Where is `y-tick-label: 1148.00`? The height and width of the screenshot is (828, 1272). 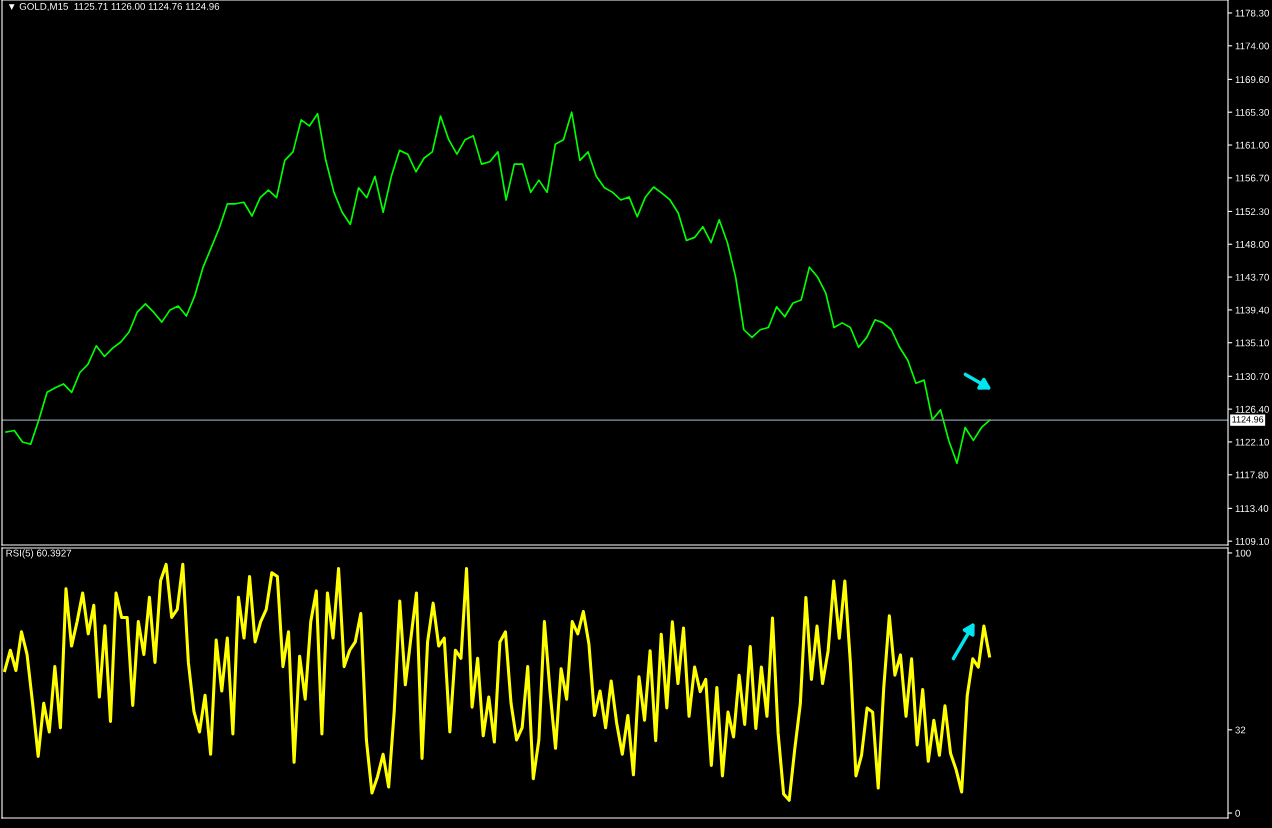
y-tick-label: 1148.00 is located at coordinates (1252, 244).